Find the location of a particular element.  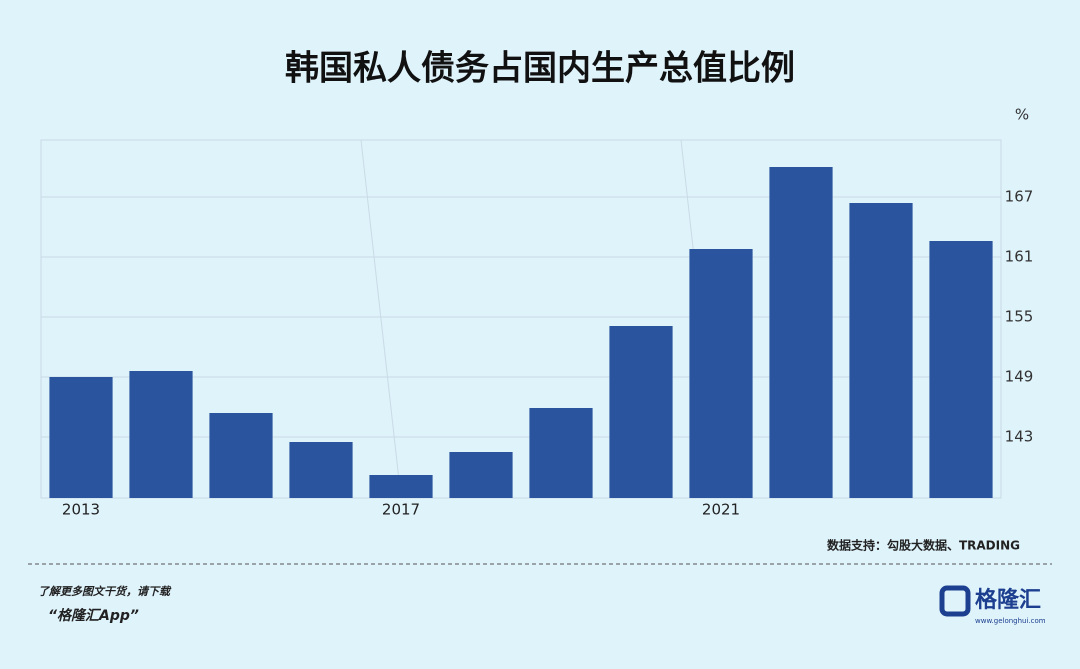

grid-line-vertical is located at coordinates (381, 319).